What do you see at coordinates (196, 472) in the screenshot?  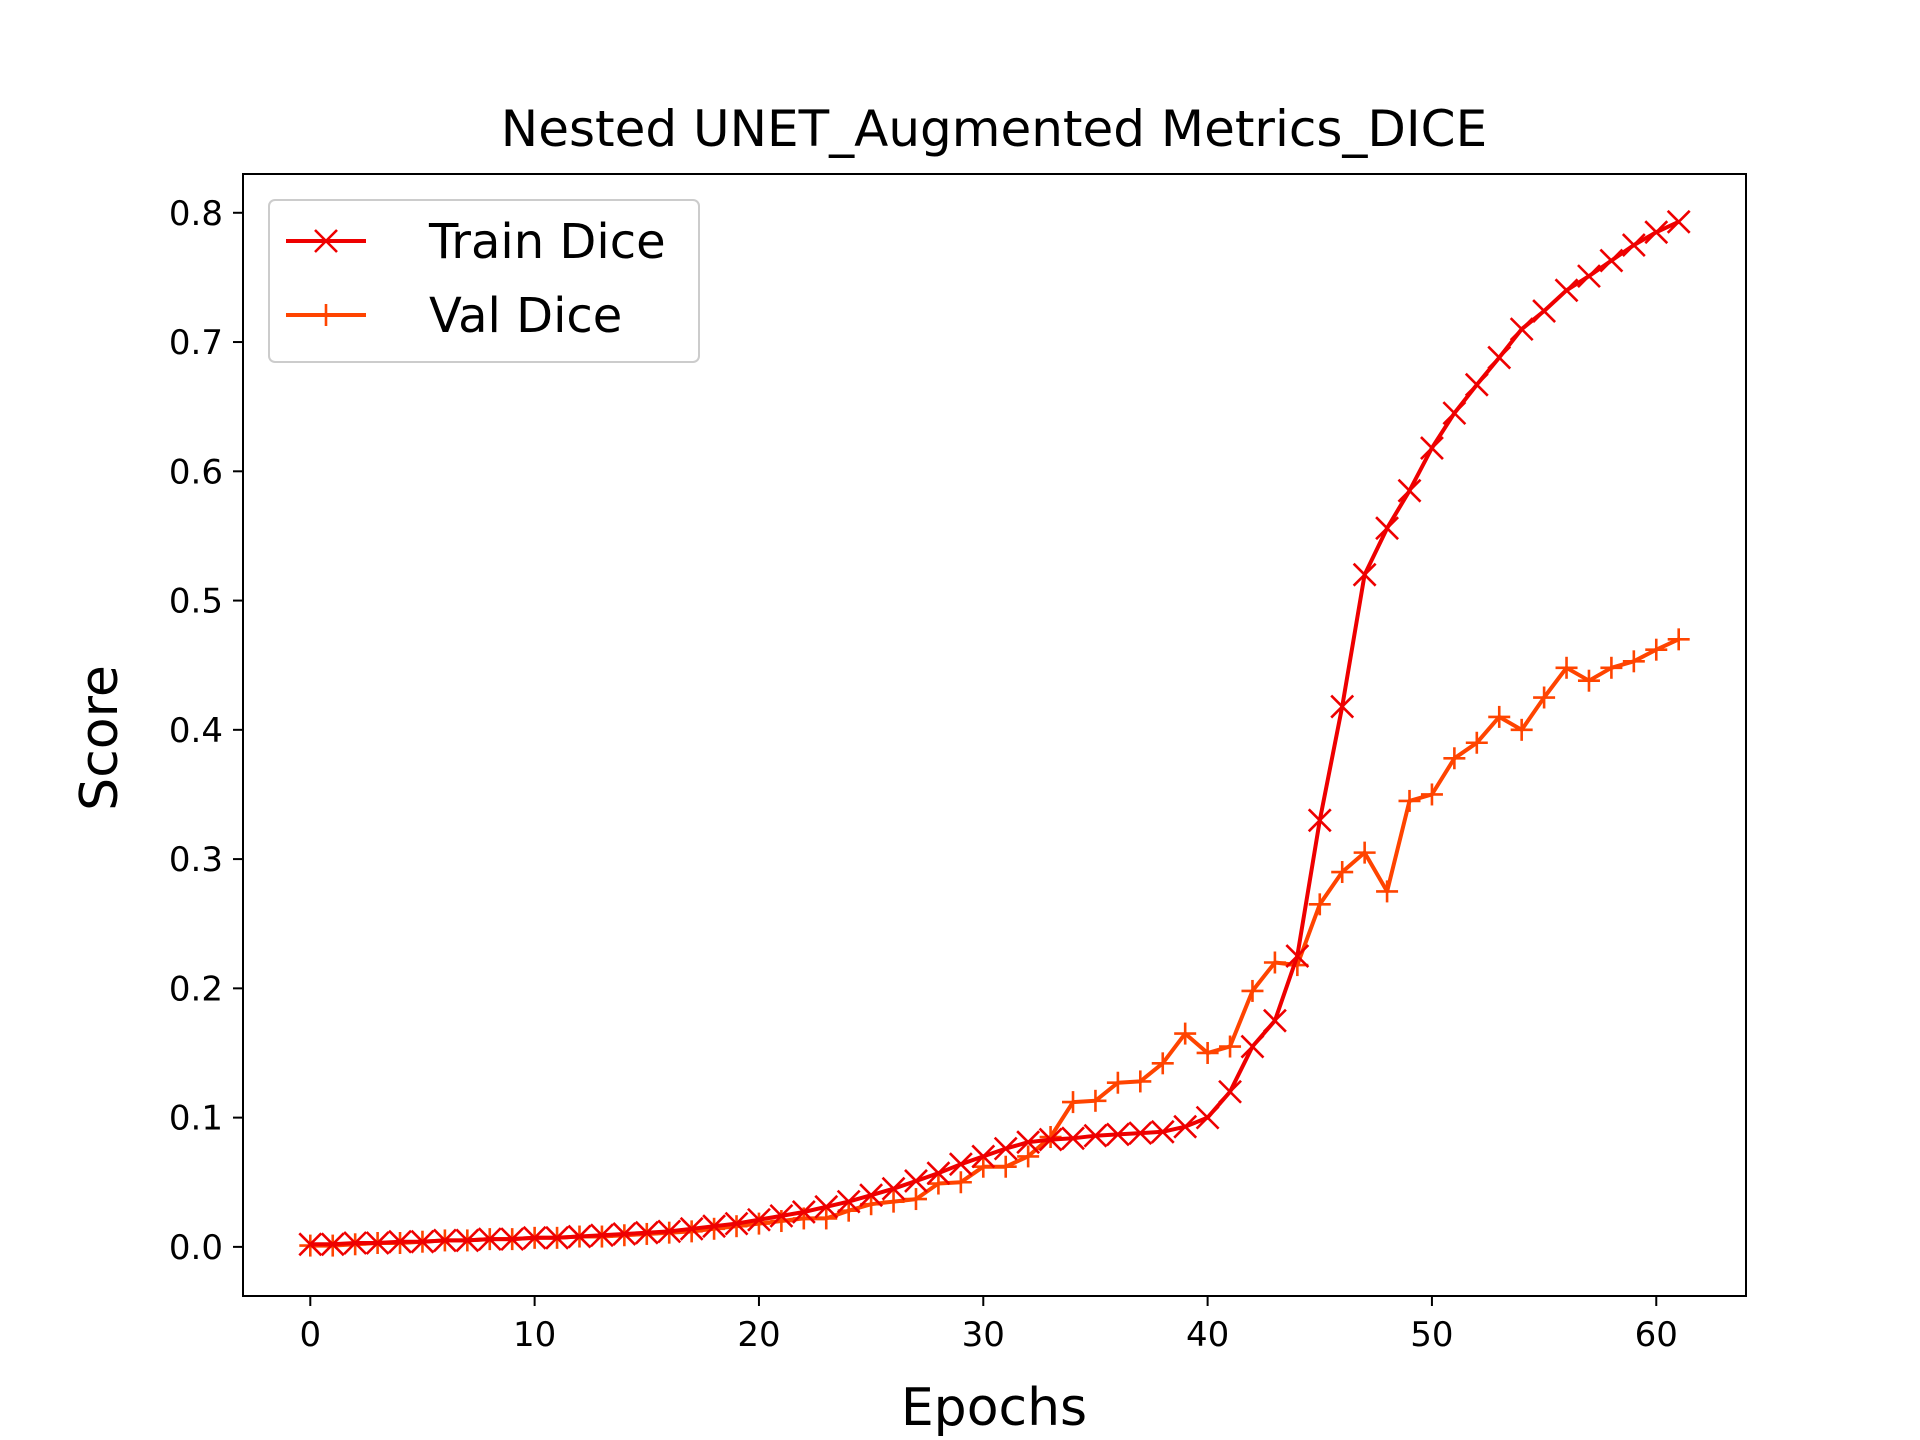 I see `y-tick-label: 0.6` at bounding box center [196, 472].